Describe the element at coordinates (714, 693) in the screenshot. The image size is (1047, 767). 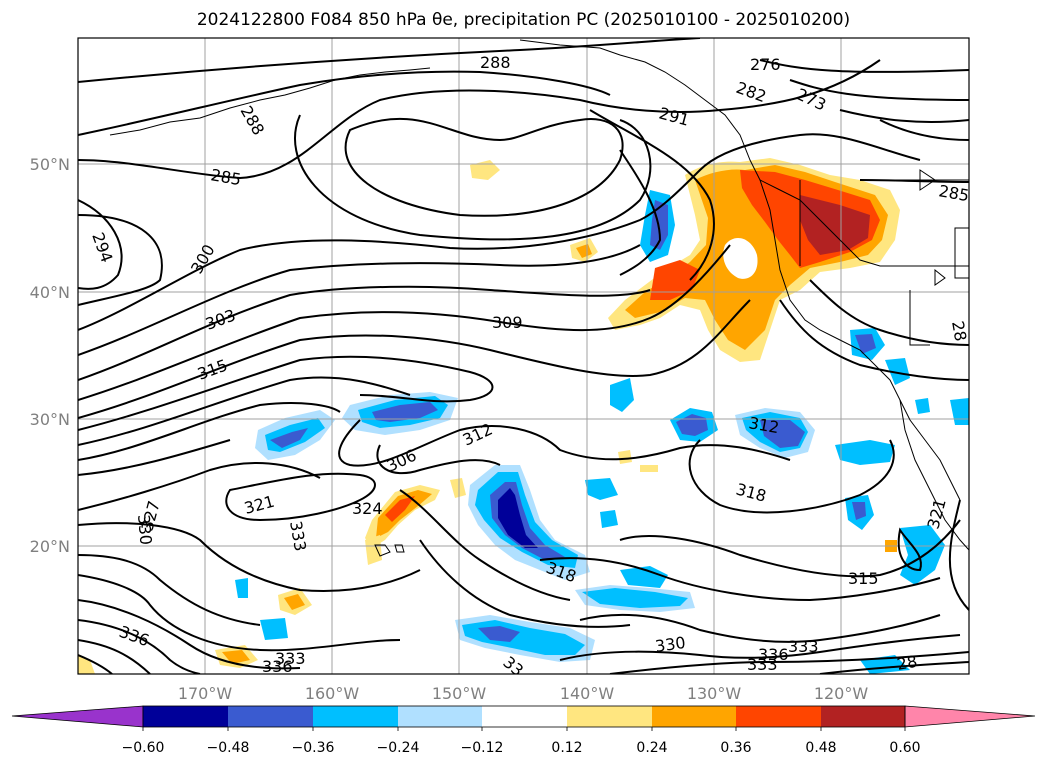
I see `lon-tick-label: 130°W` at that location.